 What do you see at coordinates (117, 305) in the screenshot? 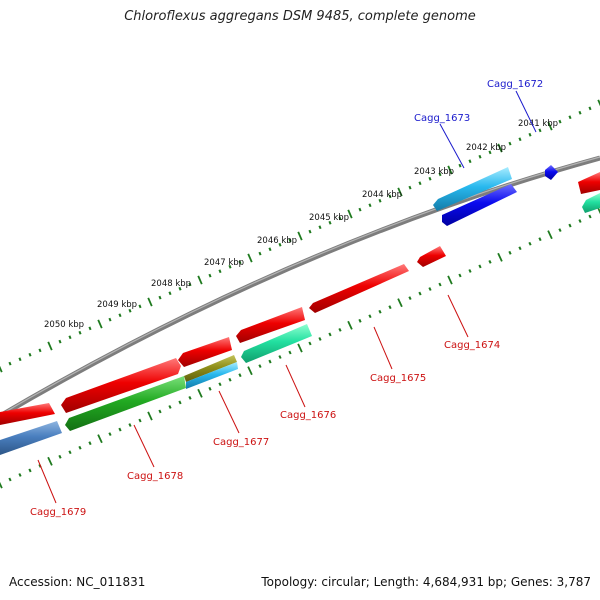
I see `tick-label: 2049 kbp` at bounding box center [117, 305].